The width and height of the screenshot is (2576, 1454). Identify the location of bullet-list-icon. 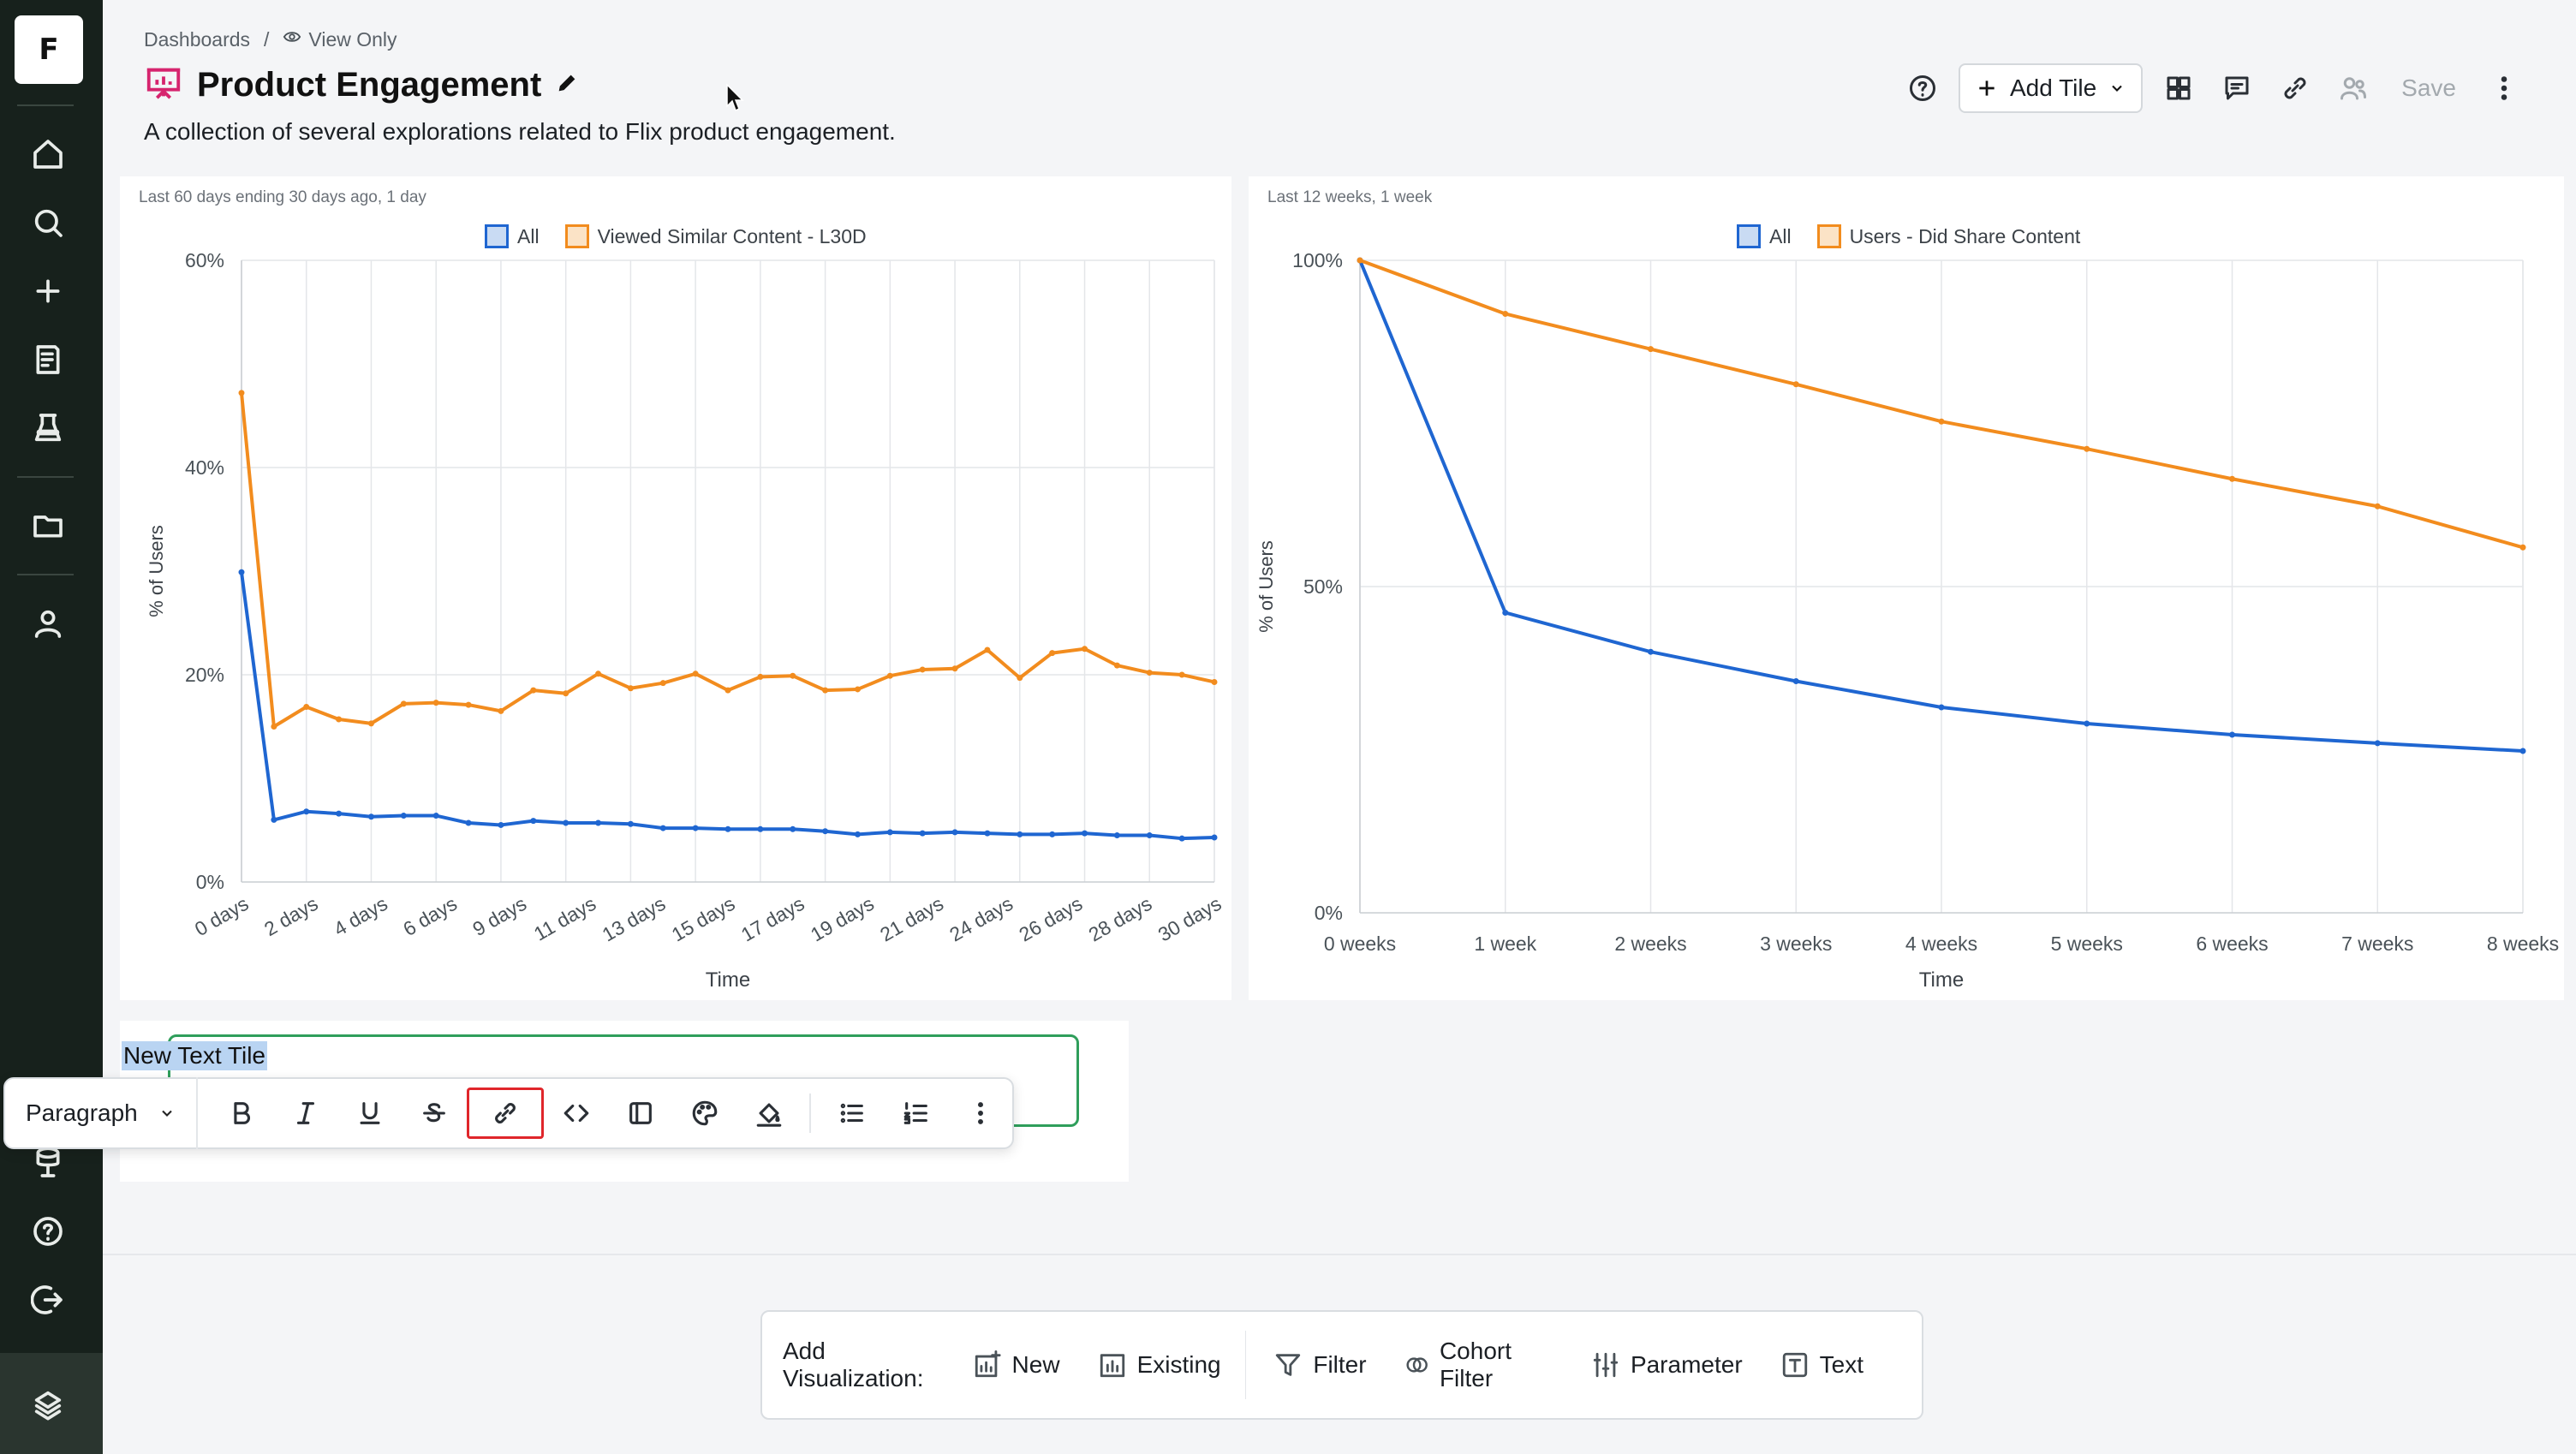
(852, 1113).